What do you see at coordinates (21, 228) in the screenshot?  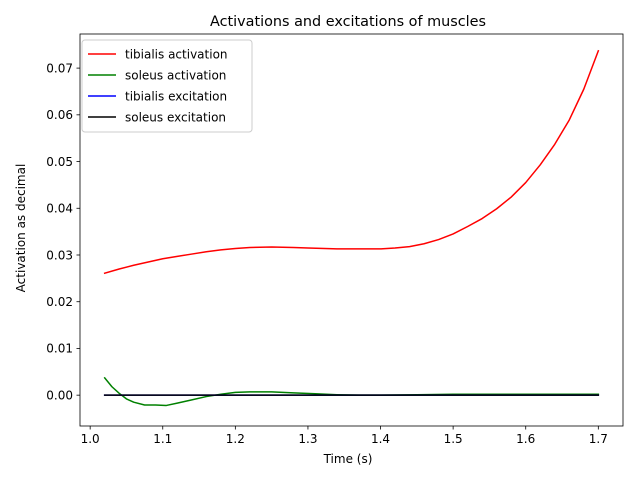 I see `y-axis-label: Activation as decimal` at bounding box center [21, 228].